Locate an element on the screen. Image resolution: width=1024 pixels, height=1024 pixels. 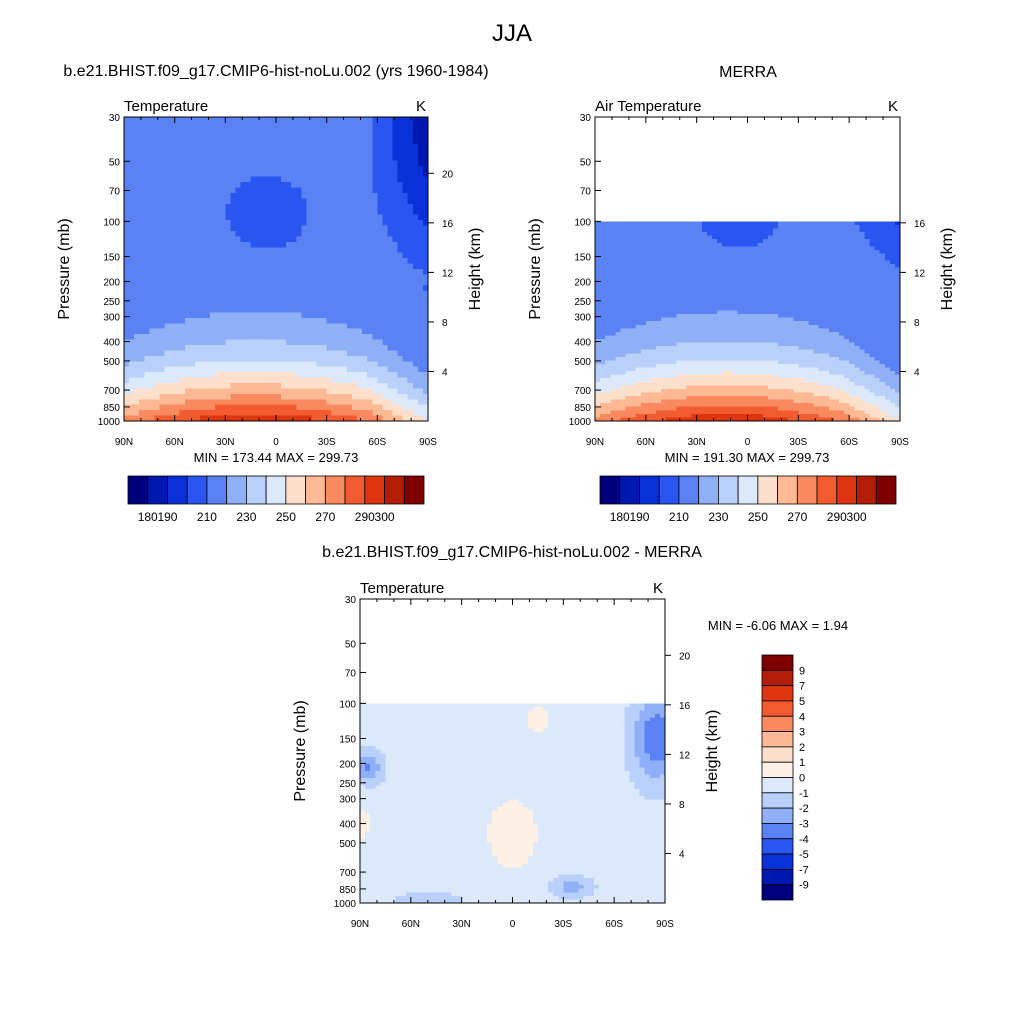
colorbar-label: 3 is located at coordinates (802, 733).